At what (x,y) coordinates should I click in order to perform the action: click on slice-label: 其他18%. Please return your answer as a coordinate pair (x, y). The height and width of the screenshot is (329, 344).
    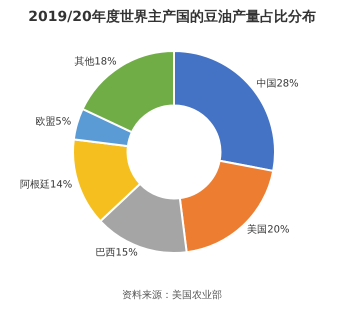
    Looking at the image, I should click on (95, 61).